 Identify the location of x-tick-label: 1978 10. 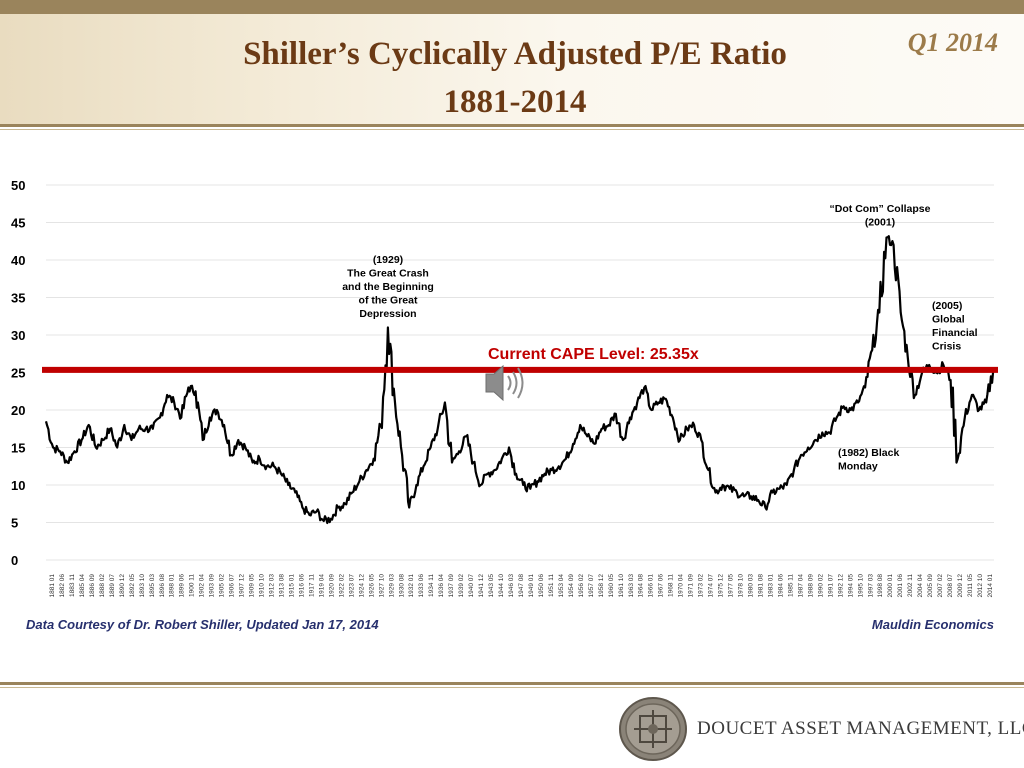
(741, 586).